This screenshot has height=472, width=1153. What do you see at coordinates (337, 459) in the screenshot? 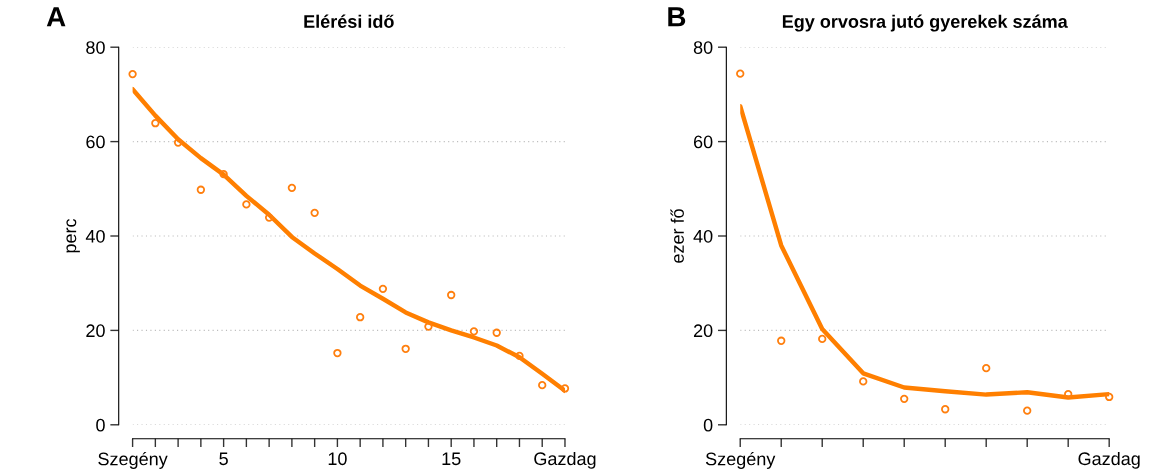
I see `x-tick-label: 10` at bounding box center [337, 459].